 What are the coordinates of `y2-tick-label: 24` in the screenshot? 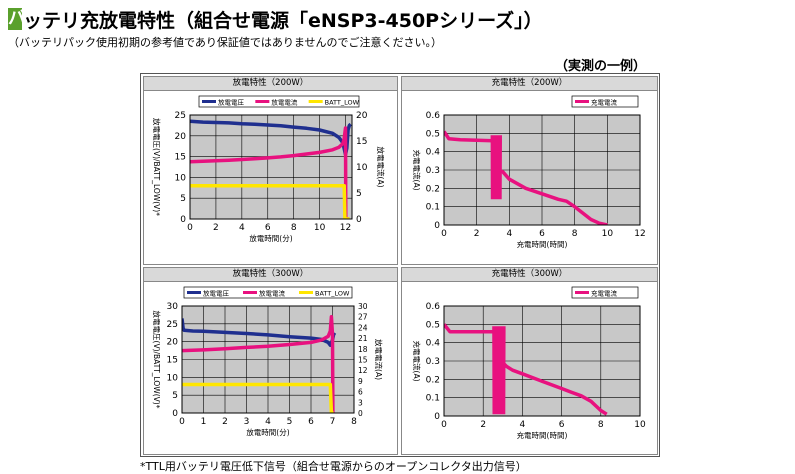 It's located at (363, 327).